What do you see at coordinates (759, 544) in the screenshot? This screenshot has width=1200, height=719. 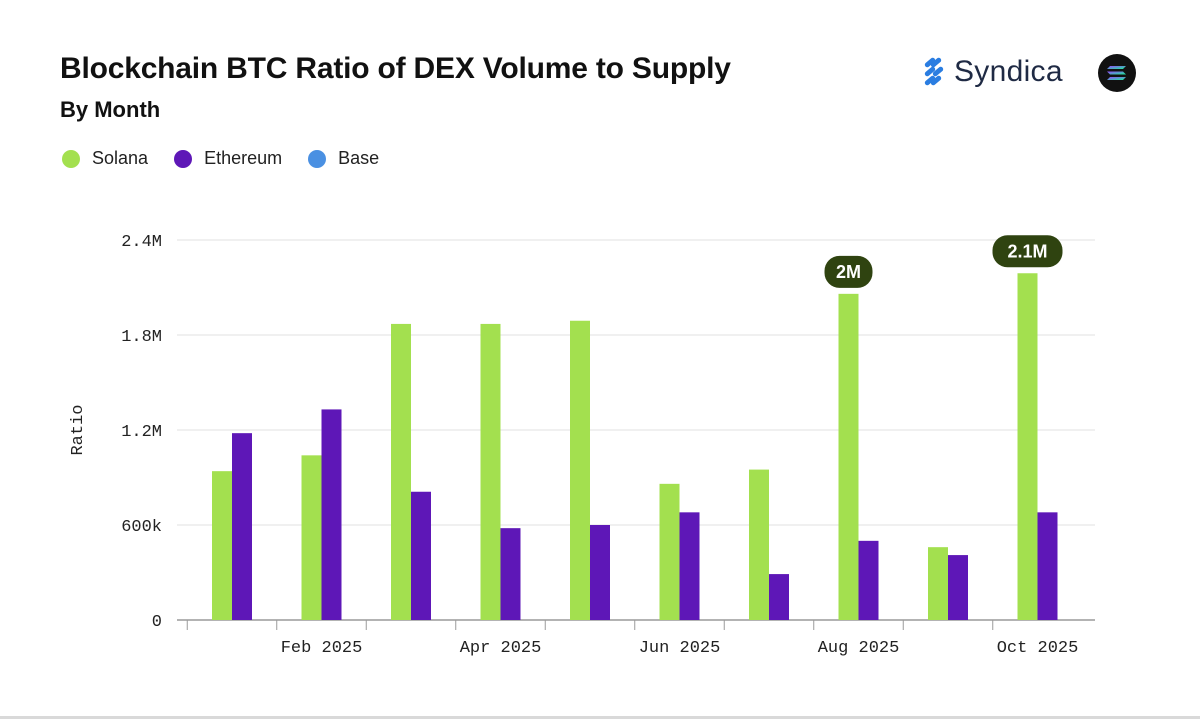 I see `bar-solana-jul-2025` at bounding box center [759, 544].